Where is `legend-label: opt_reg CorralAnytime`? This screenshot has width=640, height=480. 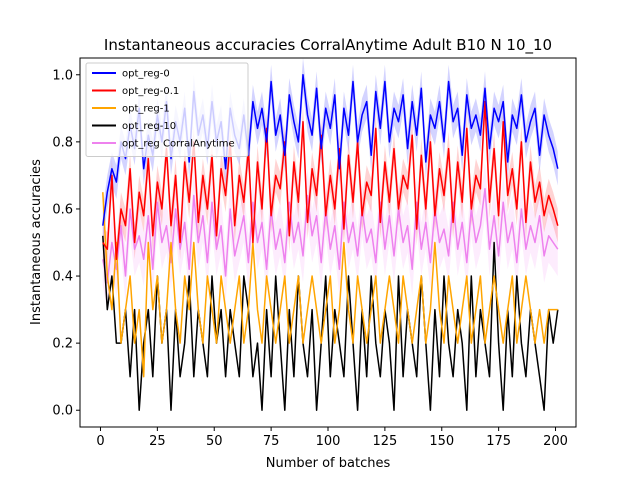 legend-label: opt_reg CorralAnytime is located at coordinates (178, 144).